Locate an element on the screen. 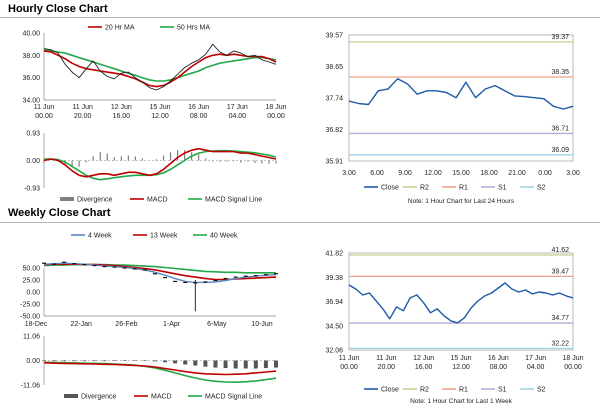 The height and width of the screenshot is (413, 600). hourly-macd-y-tick-label: 0.93 is located at coordinates (33, 134).